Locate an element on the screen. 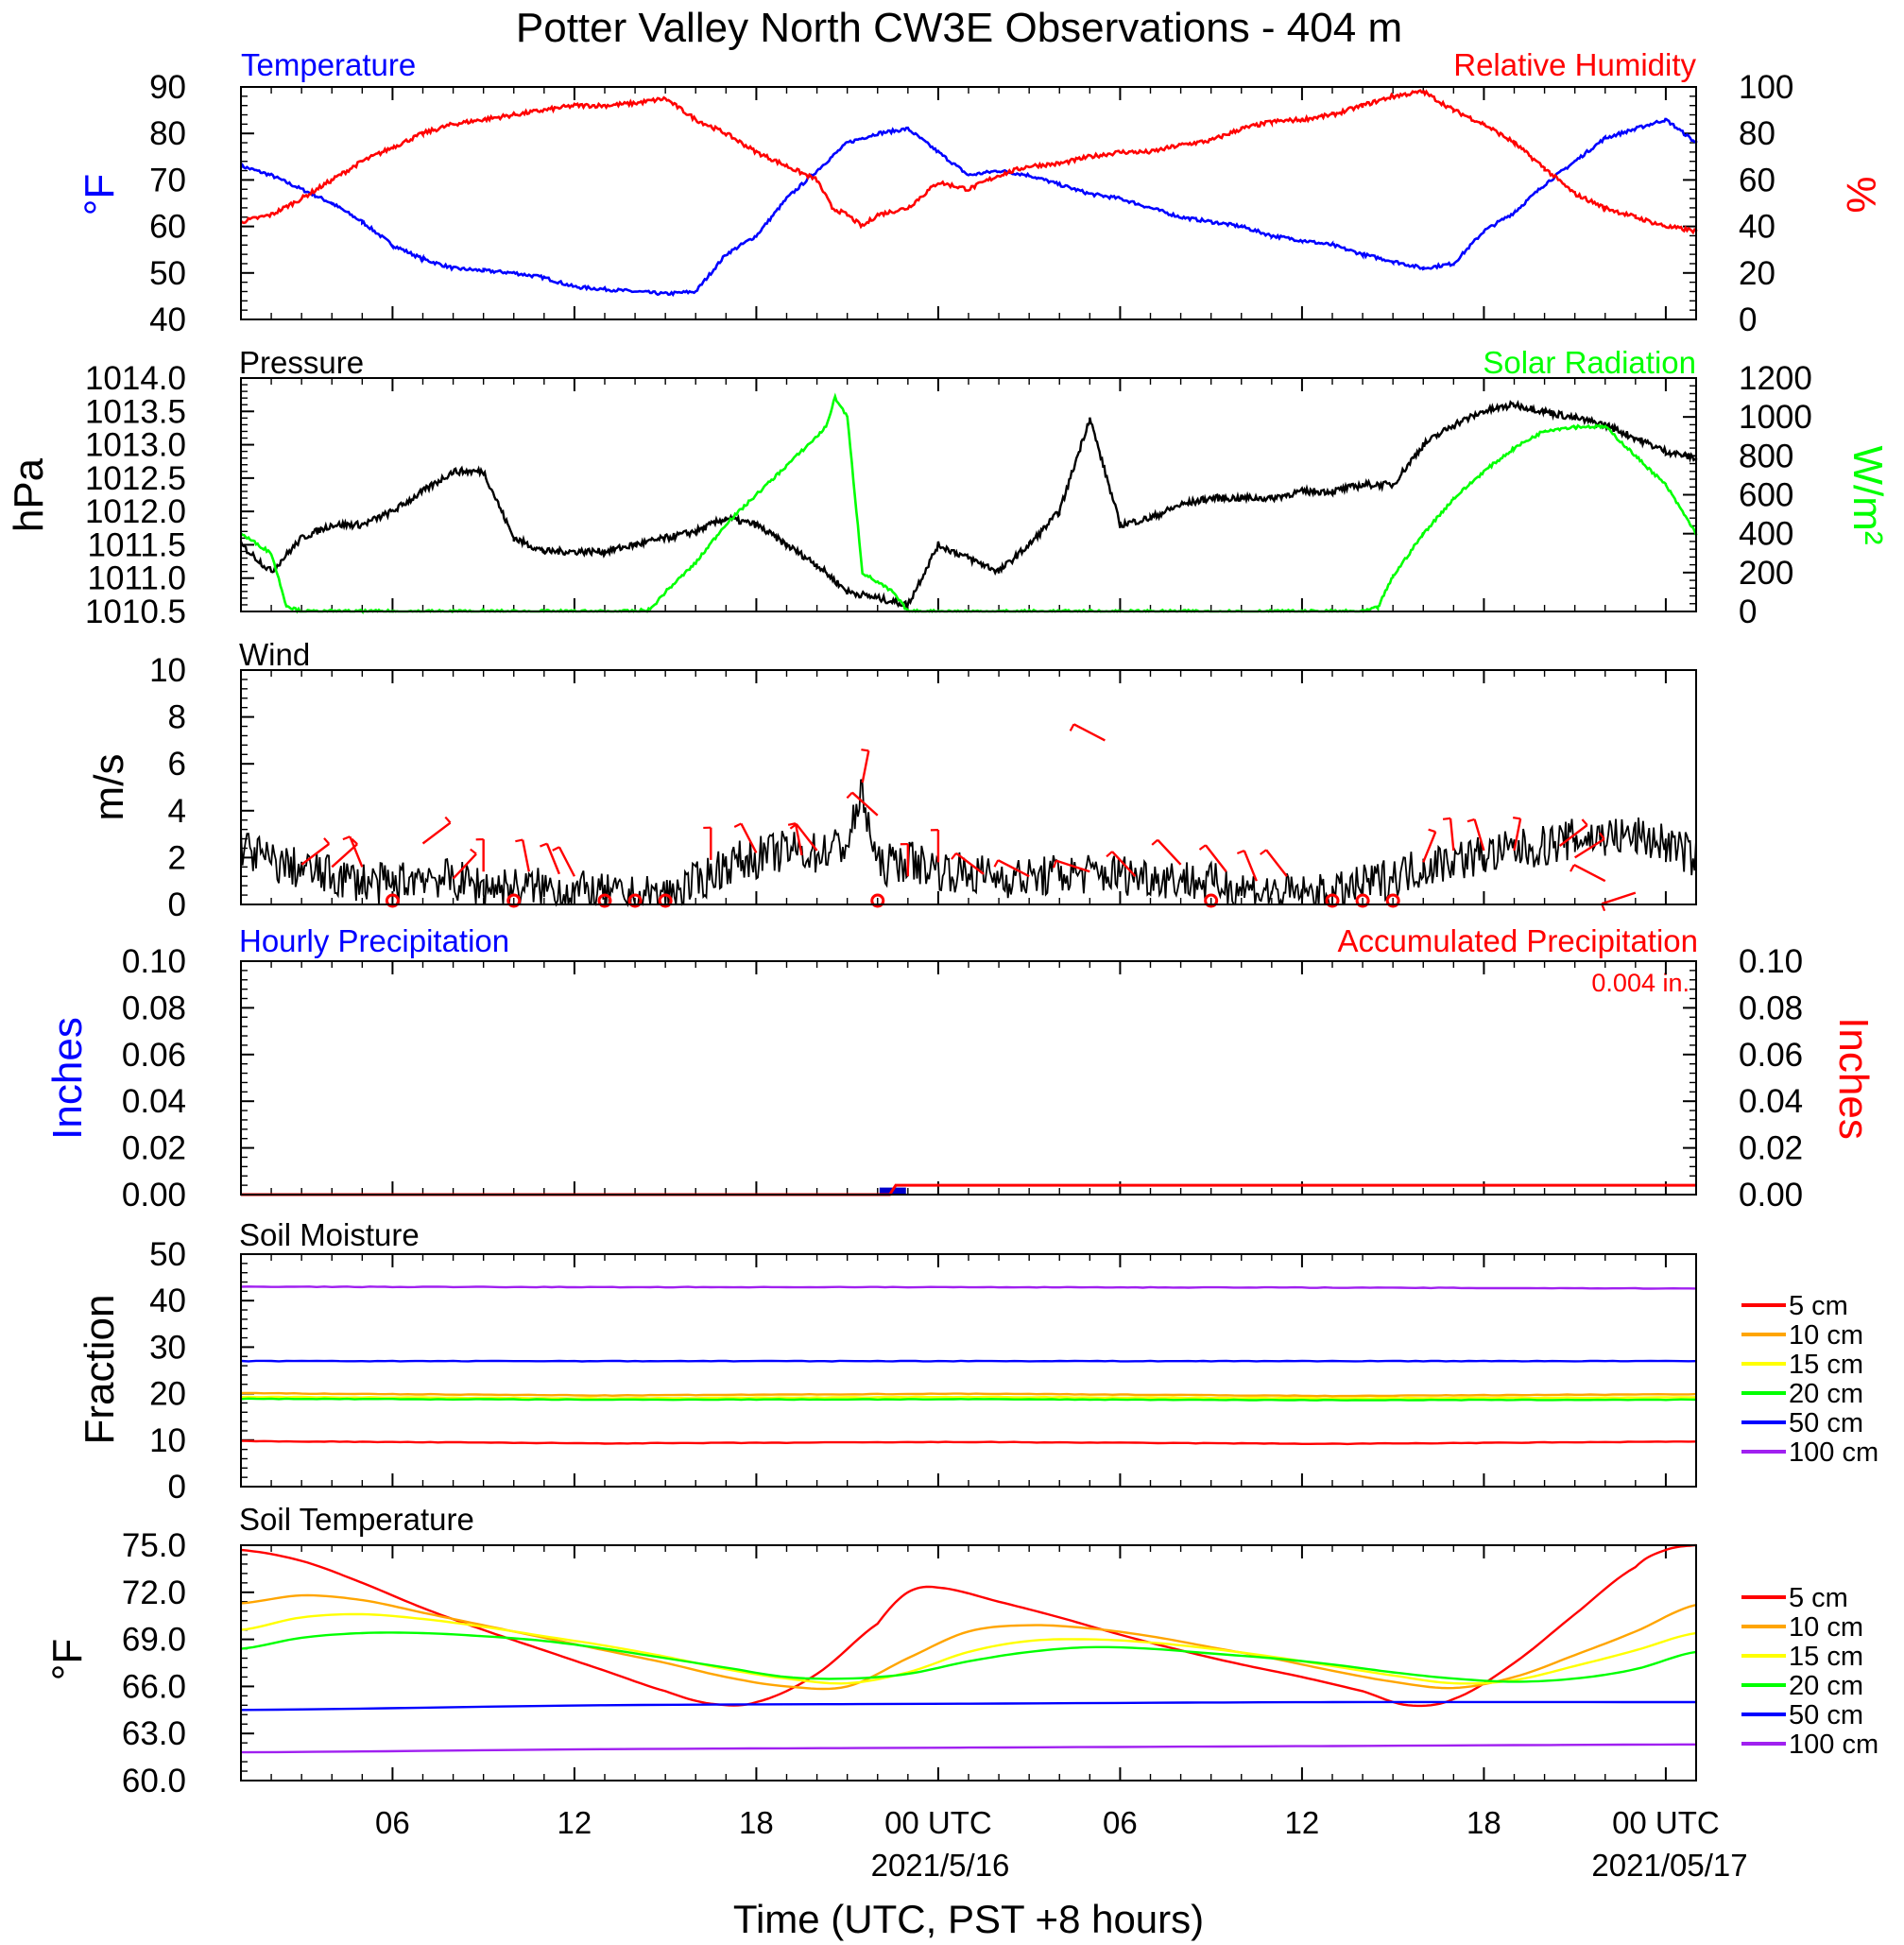 The height and width of the screenshot is (1945, 1904). soilt-left-tick-label: 63.0 is located at coordinates (154, 1733).